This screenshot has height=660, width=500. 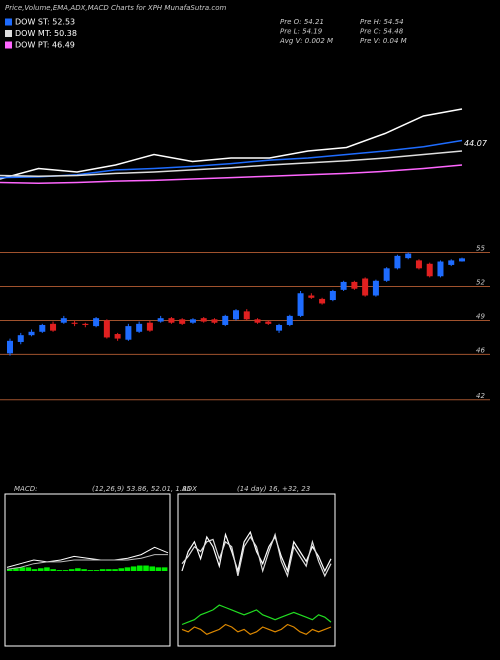 What do you see at coordinates (480, 396) in the screenshot?
I see `y-tick-label: 42` at bounding box center [480, 396].